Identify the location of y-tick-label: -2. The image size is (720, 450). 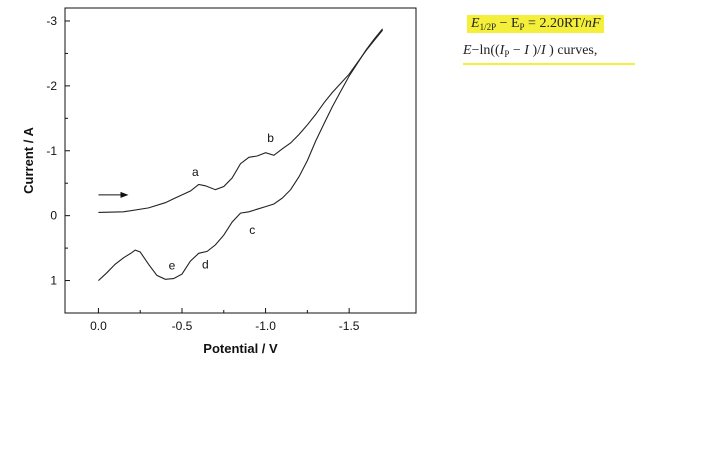
(51, 86).